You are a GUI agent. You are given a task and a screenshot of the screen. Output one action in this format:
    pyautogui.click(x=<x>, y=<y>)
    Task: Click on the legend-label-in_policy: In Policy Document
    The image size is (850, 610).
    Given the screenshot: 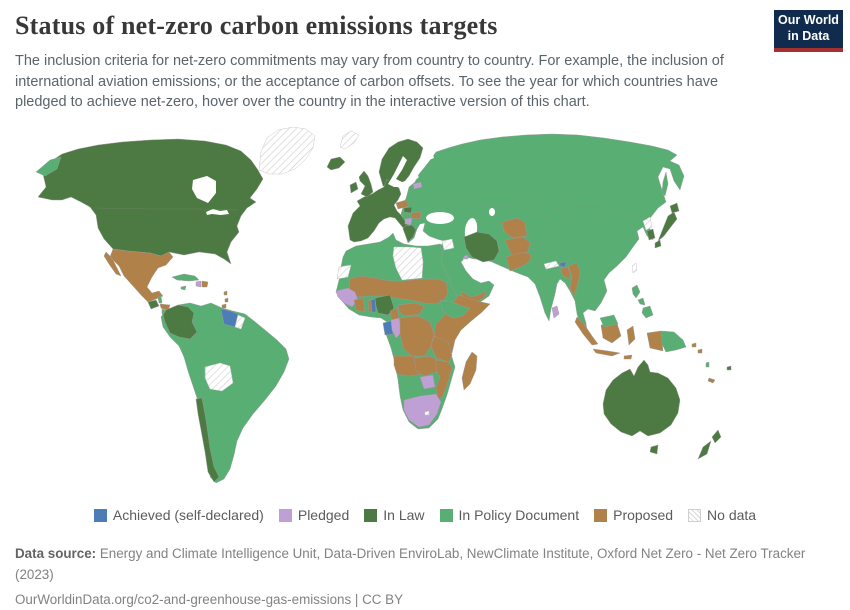 What is the action you would take?
    pyautogui.click(x=519, y=515)
    